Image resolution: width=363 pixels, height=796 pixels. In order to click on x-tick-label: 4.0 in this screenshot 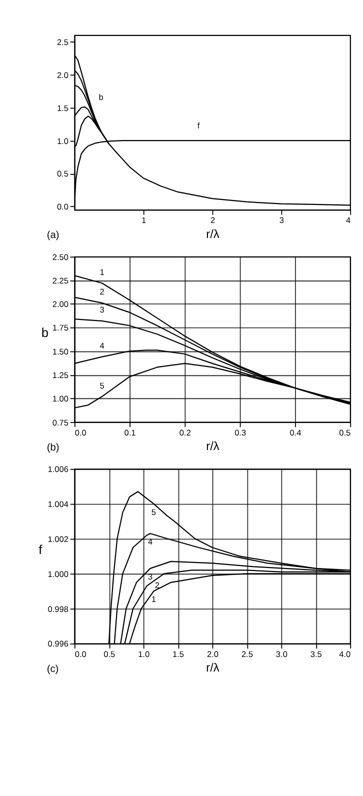, I will do `click(345, 654)`.